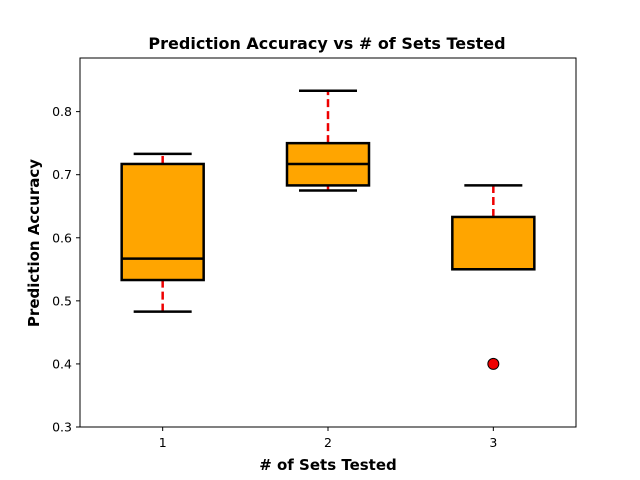 The image size is (640, 480). Describe the element at coordinates (163, 442) in the screenshot. I see `x-tick-label: 1` at that location.